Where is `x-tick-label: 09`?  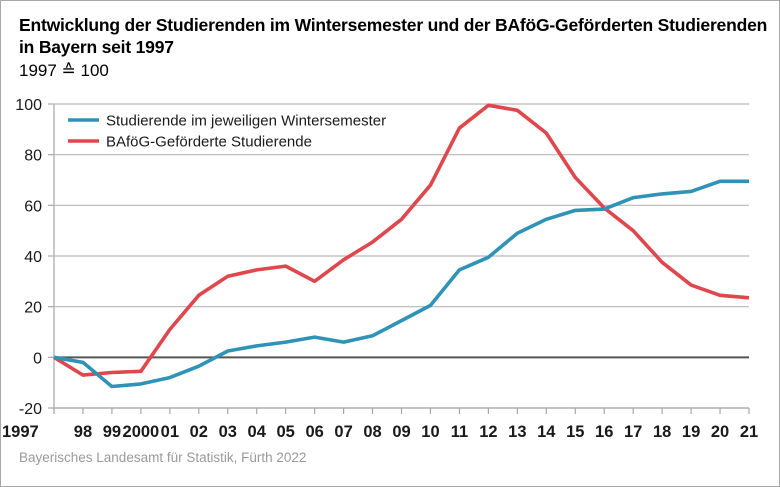 x-tick-label: 09 is located at coordinates (401, 432).